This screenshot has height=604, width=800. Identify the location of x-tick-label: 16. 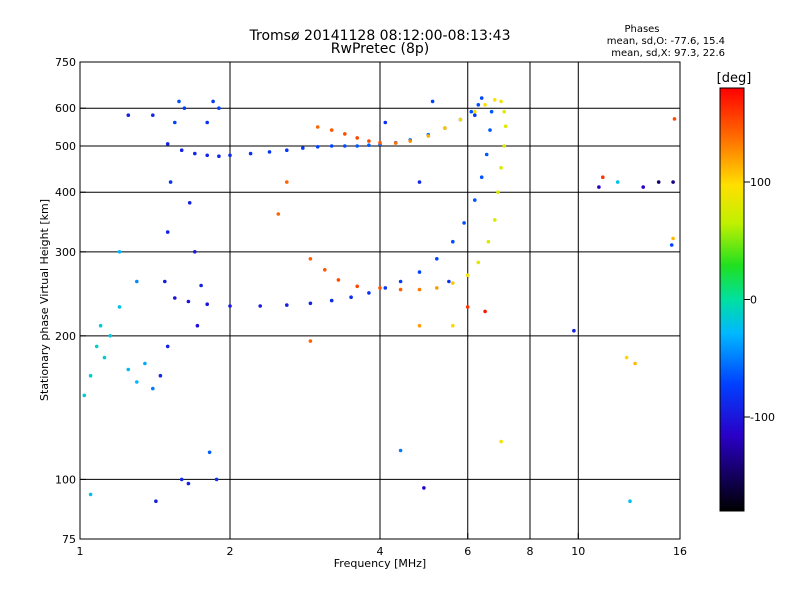
(680, 551).